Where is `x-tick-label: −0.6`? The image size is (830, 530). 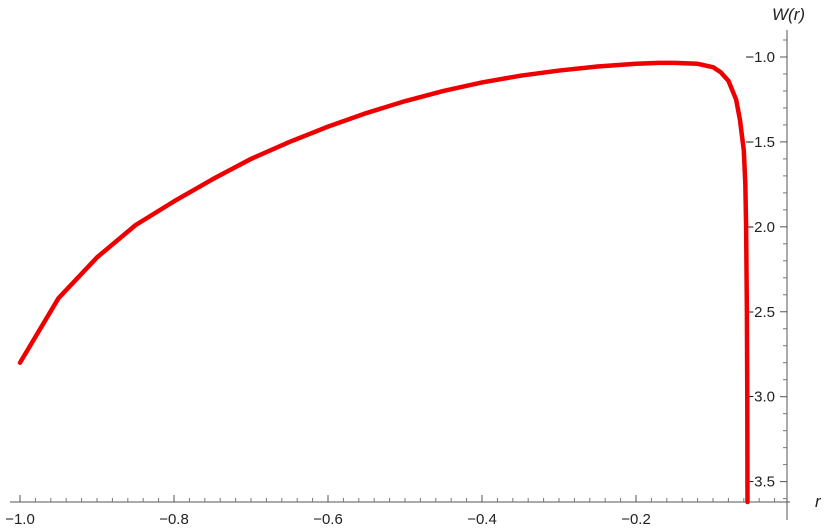 x-tick-label: −0.6 is located at coordinates (328, 519).